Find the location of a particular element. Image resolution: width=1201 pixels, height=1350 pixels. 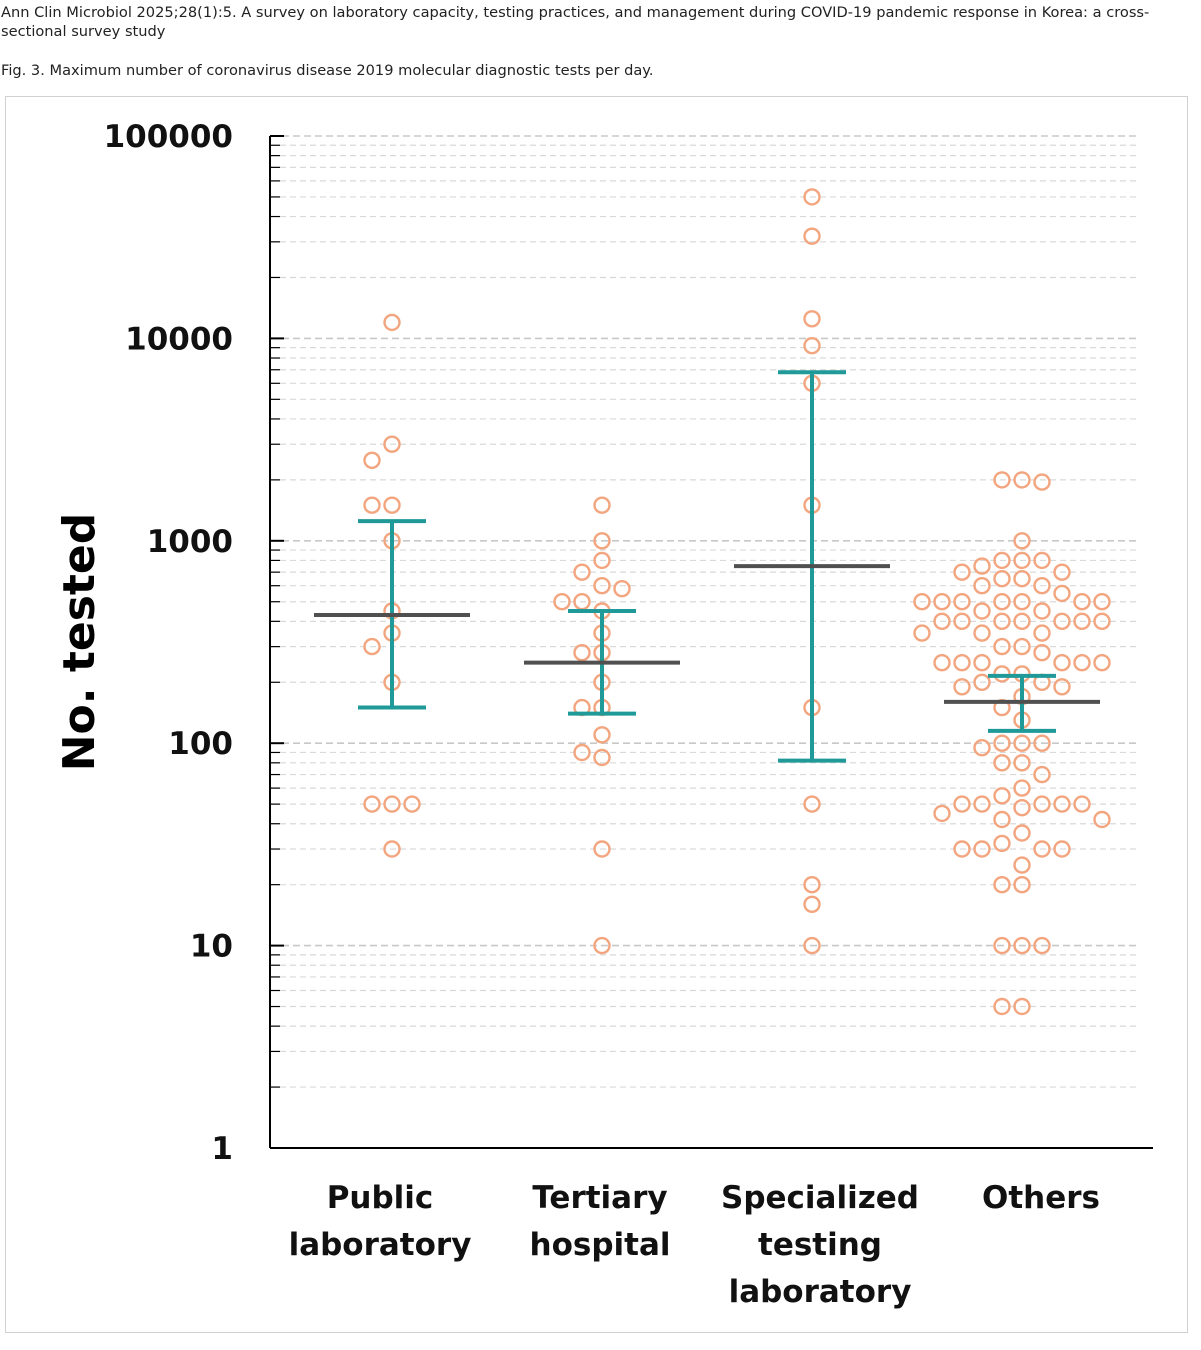

x-category-label: hospital is located at coordinates (600, 1245).